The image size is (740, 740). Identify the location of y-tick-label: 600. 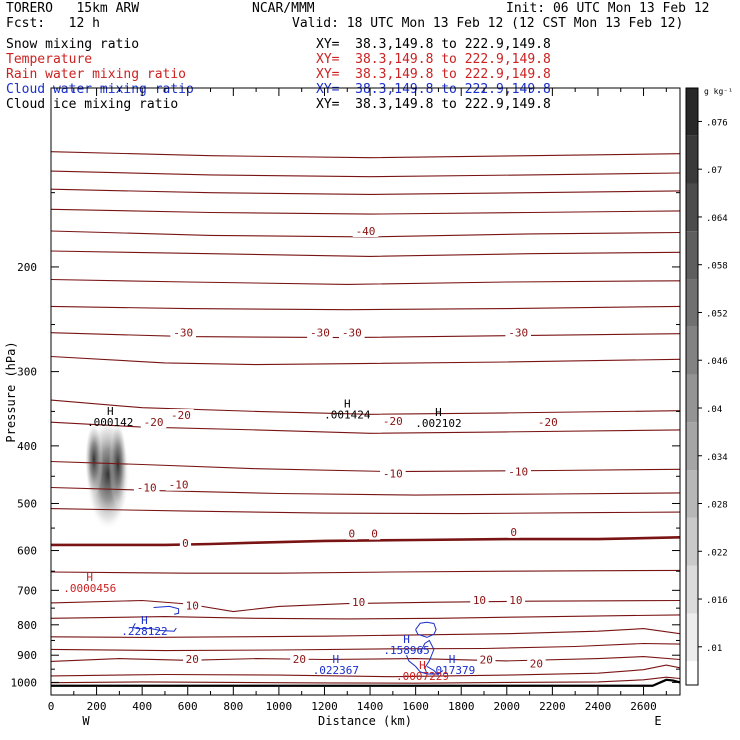
(27, 551).